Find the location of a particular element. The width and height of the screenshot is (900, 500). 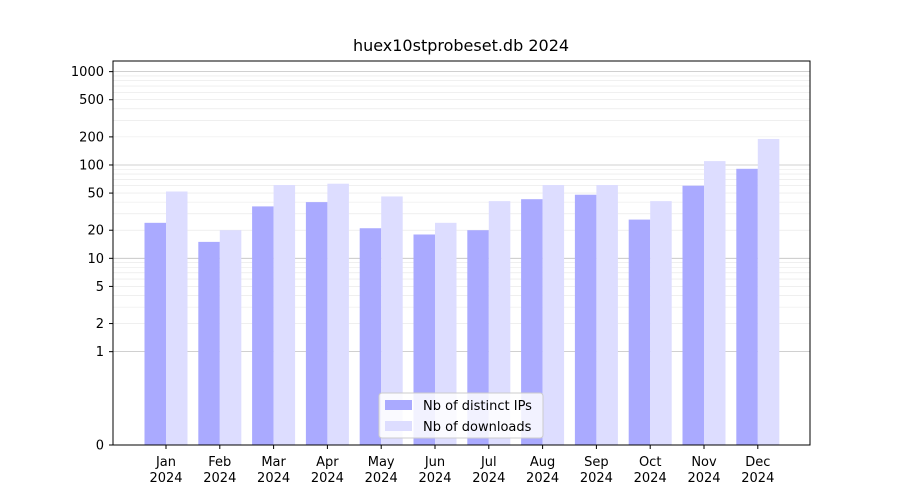

x-tick-label: Oct 2024 is located at coordinates (650, 470).